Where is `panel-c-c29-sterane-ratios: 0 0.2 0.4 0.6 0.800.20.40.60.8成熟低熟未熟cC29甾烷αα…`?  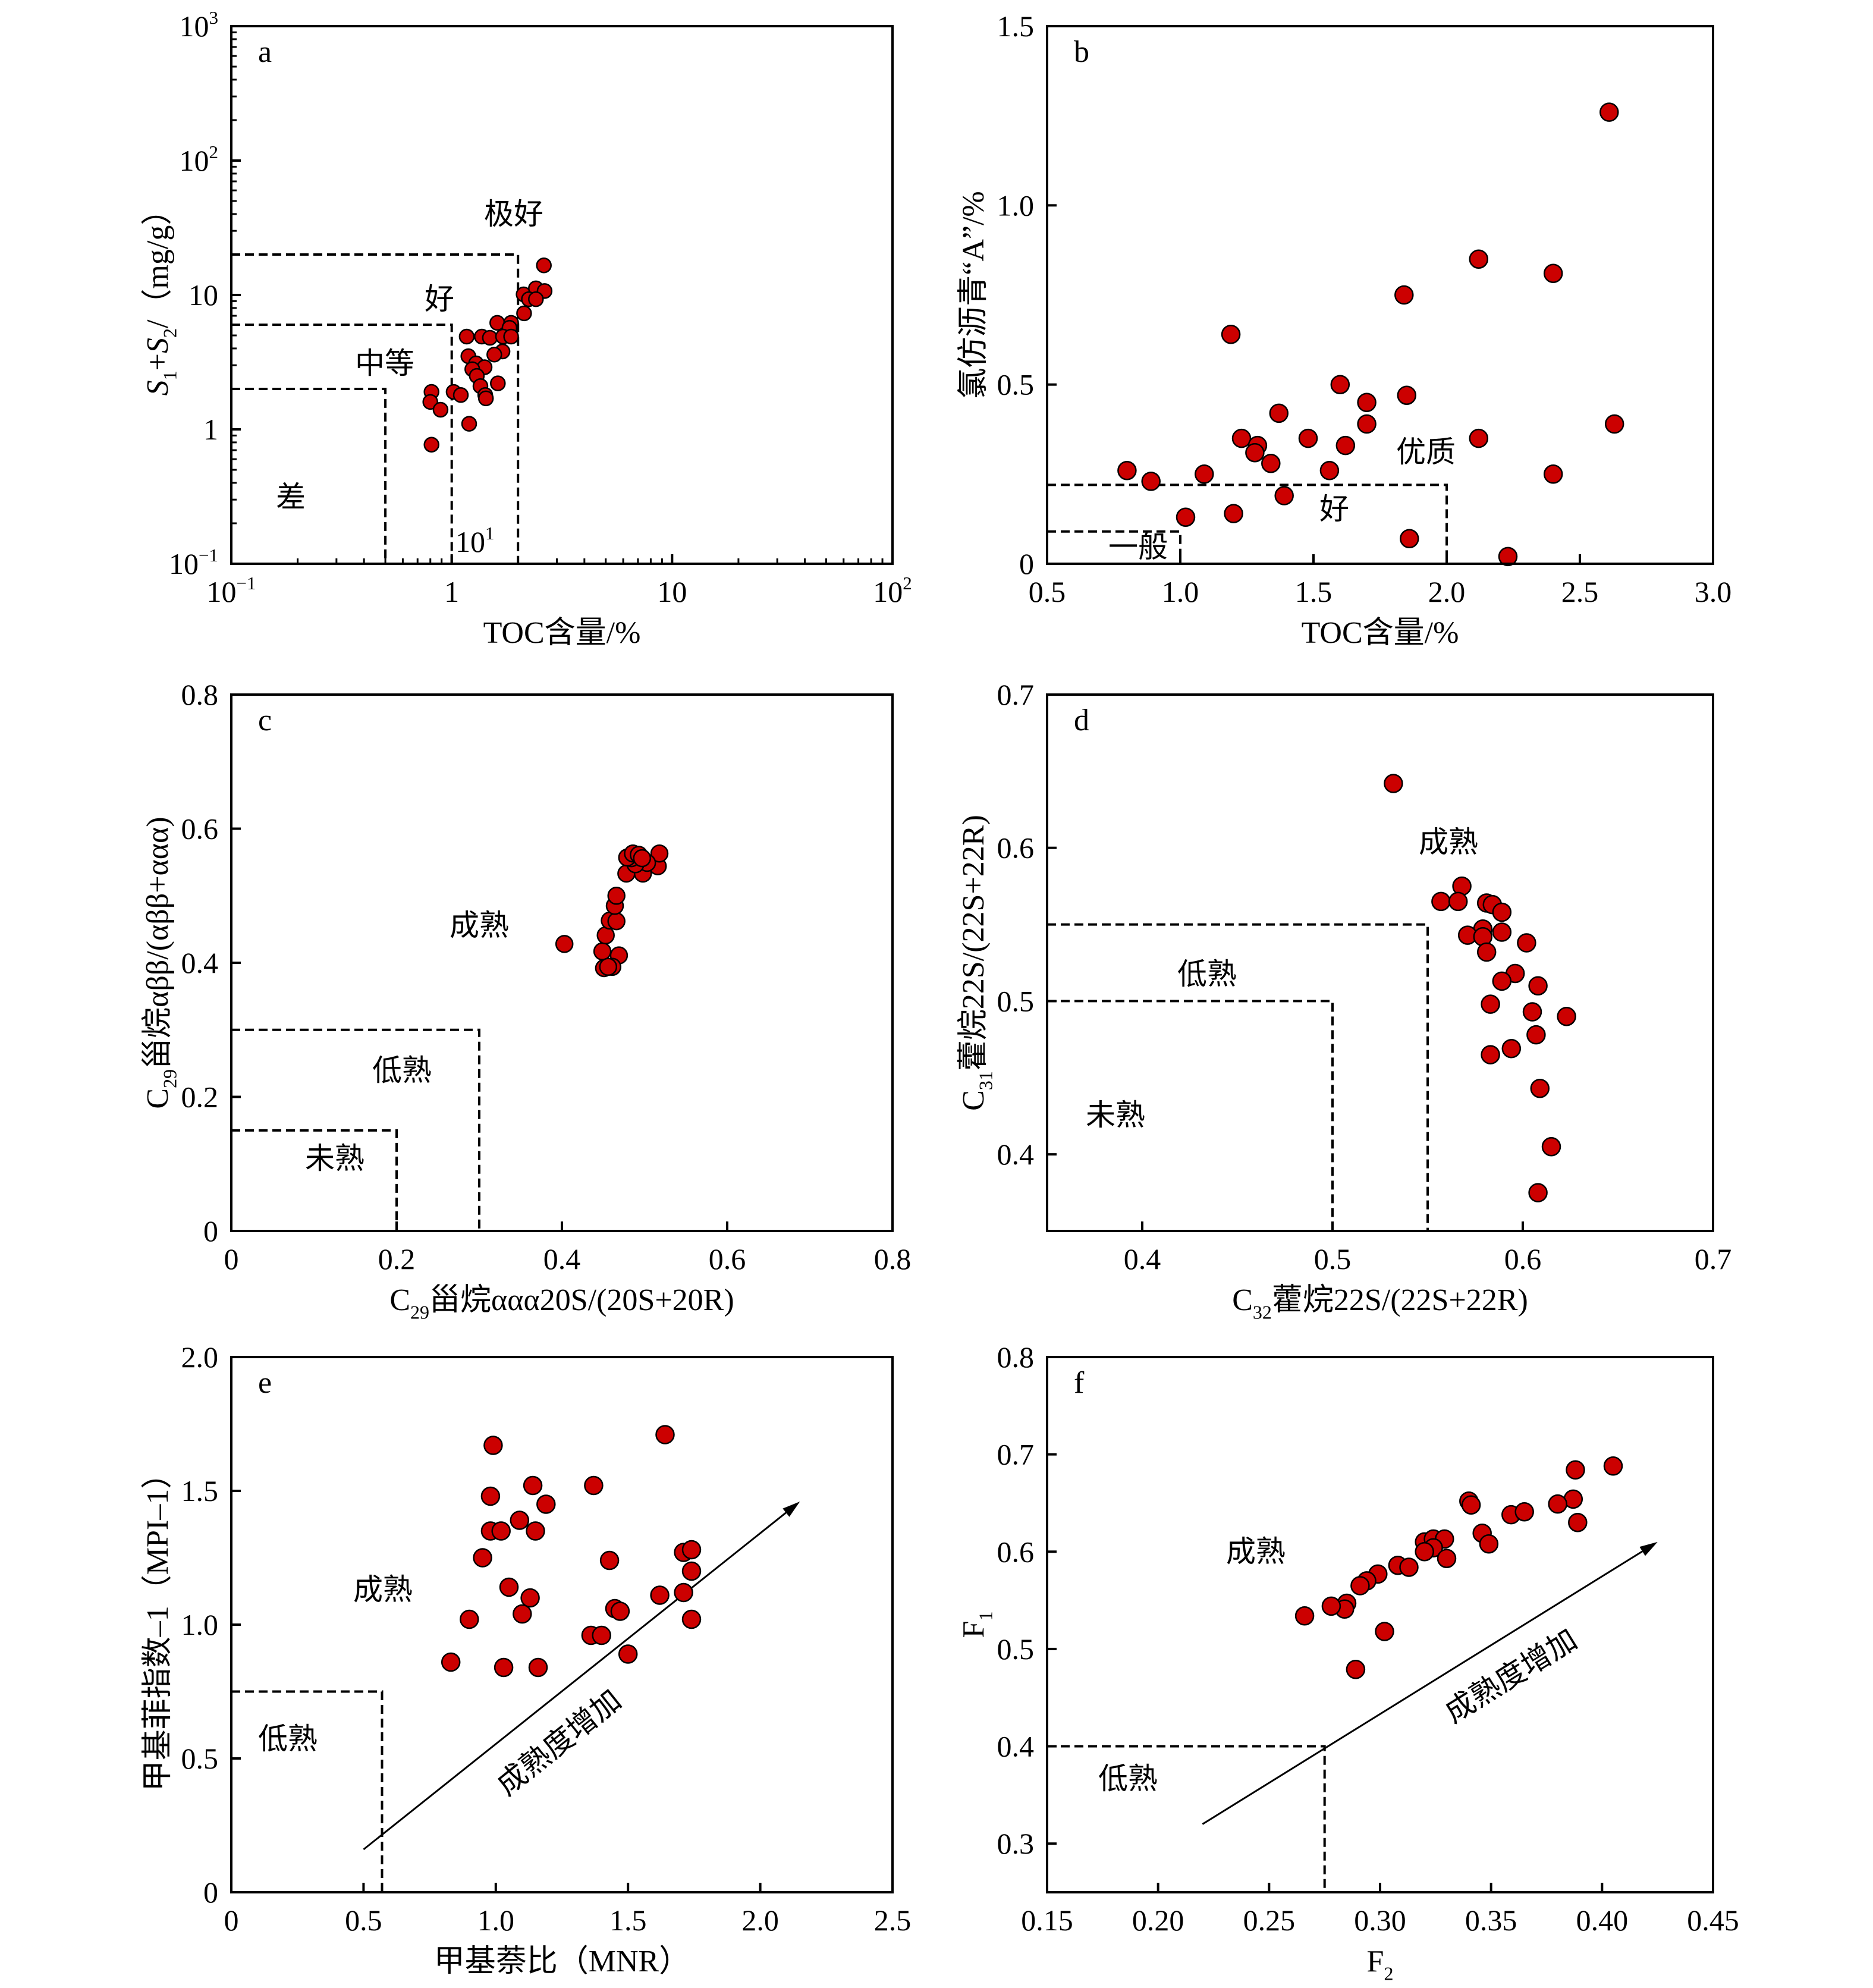 panel-c-c29-sterane-ratios: 0 0.2 0.4 0.6 0.800.20.40.60.8成熟低熟未熟cC29甾烷αα… is located at coordinates (526, 1001).